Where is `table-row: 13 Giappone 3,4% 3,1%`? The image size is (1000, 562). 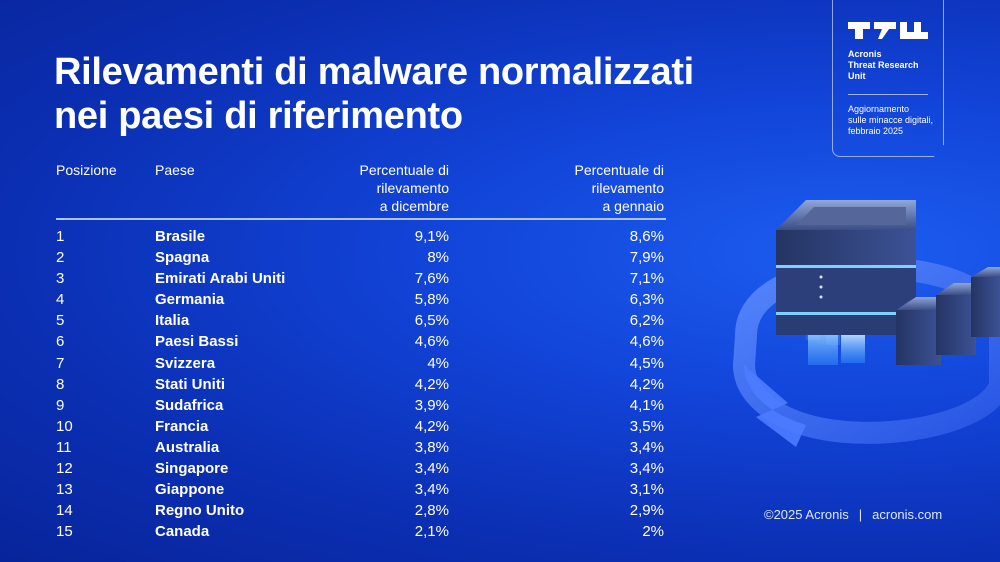 table-row: 13 Giappone 3,4% 3,1% is located at coordinates (361, 489).